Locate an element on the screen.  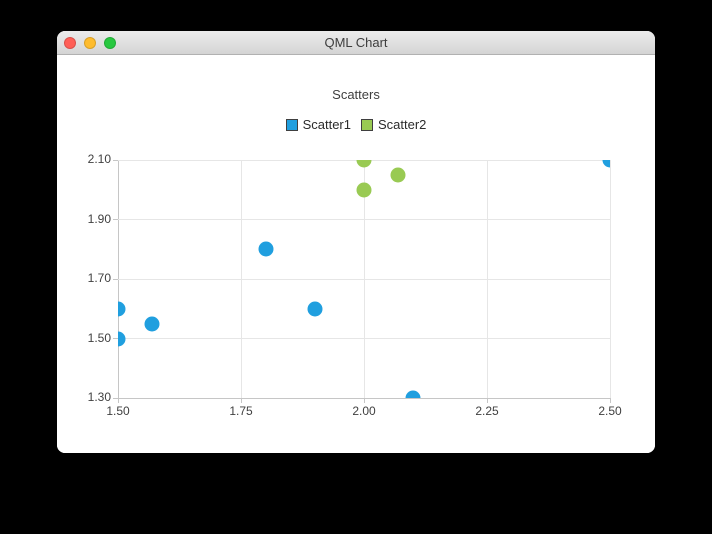
chart-title: Scatters is located at coordinates (356, 94).